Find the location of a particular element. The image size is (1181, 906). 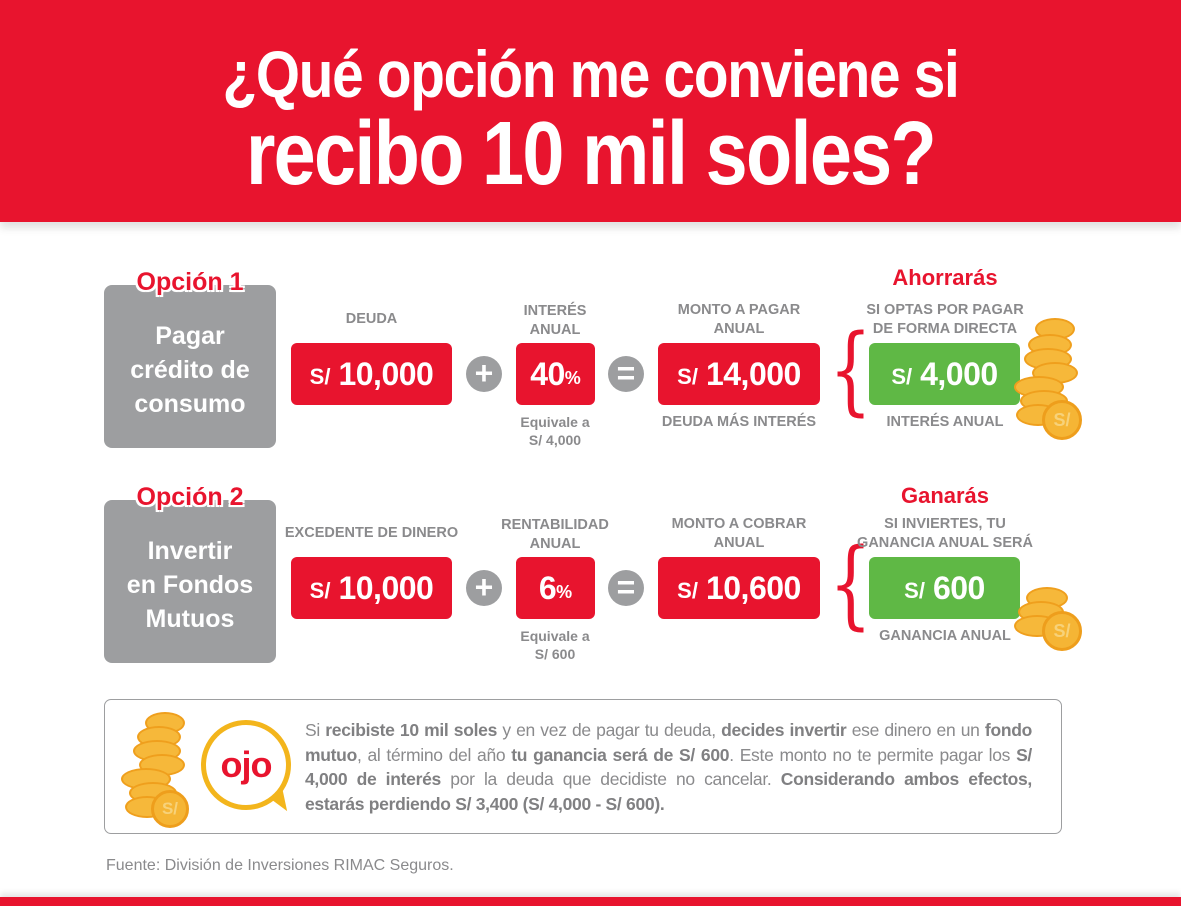

option-2-box: Invertir en Fondos Mutuos is located at coordinates (190, 581).